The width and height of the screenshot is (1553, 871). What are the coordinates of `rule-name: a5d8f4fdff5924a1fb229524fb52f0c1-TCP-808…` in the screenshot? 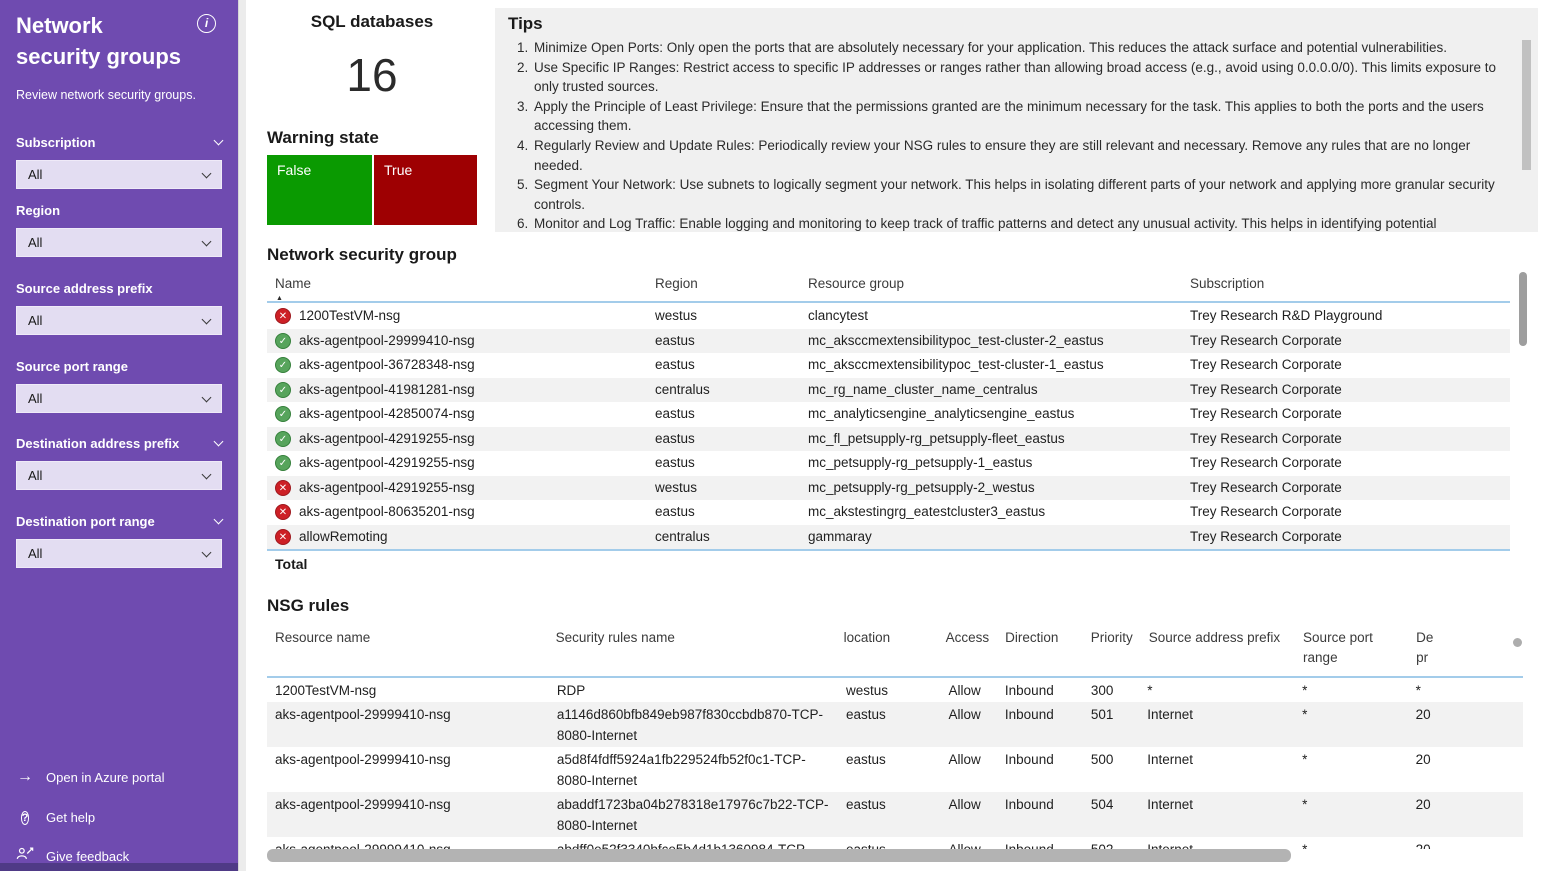 It's located at (681, 770).